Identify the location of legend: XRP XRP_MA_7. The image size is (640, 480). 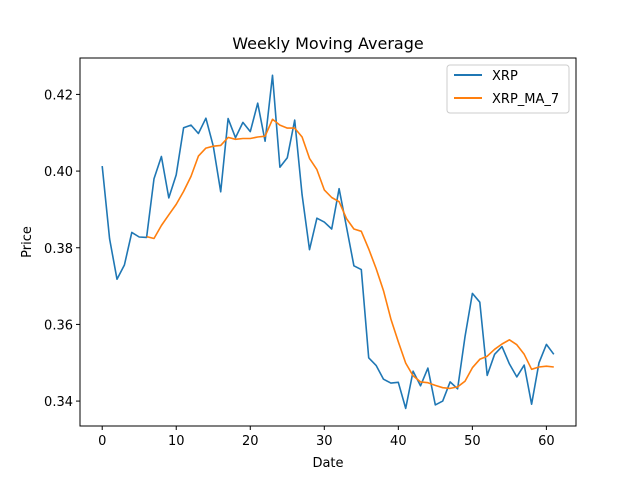
(508, 89).